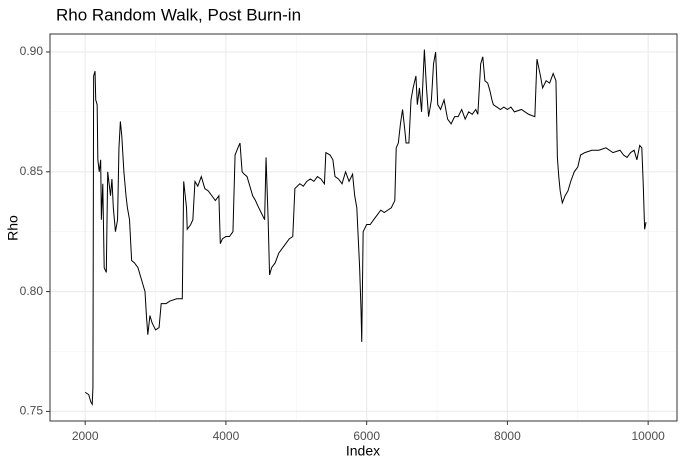  Describe the element at coordinates (366, 436) in the screenshot. I see `x-tick-label: 6000` at that location.